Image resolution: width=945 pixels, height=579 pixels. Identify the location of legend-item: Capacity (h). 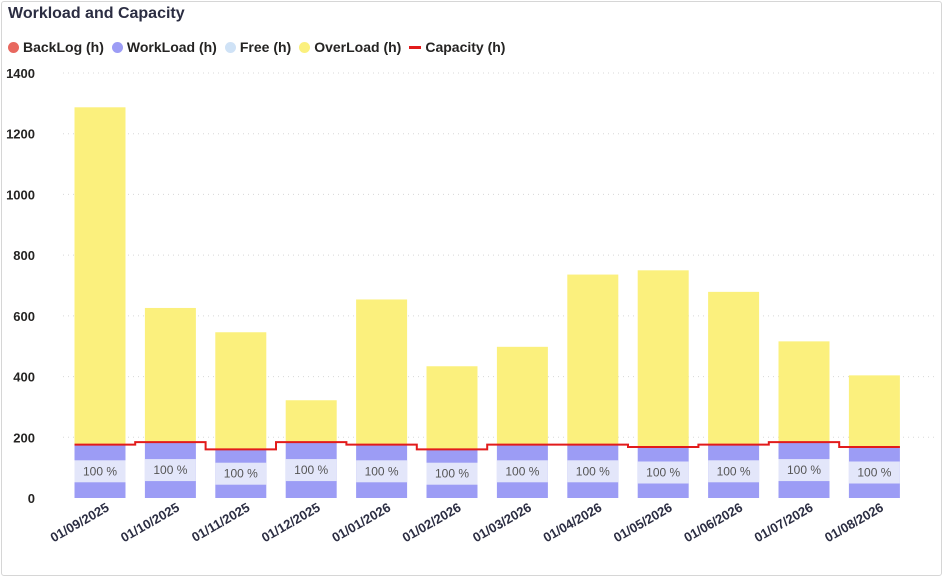
(457, 47).